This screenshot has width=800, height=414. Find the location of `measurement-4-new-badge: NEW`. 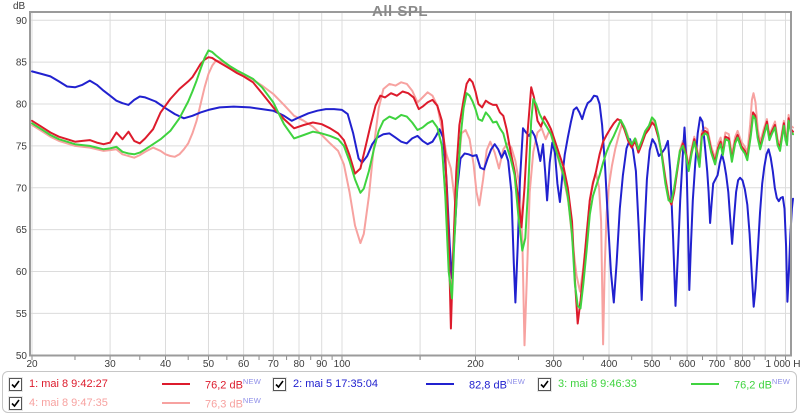

measurement-4-new-badge: NEW is located at coordinates (252, 400).